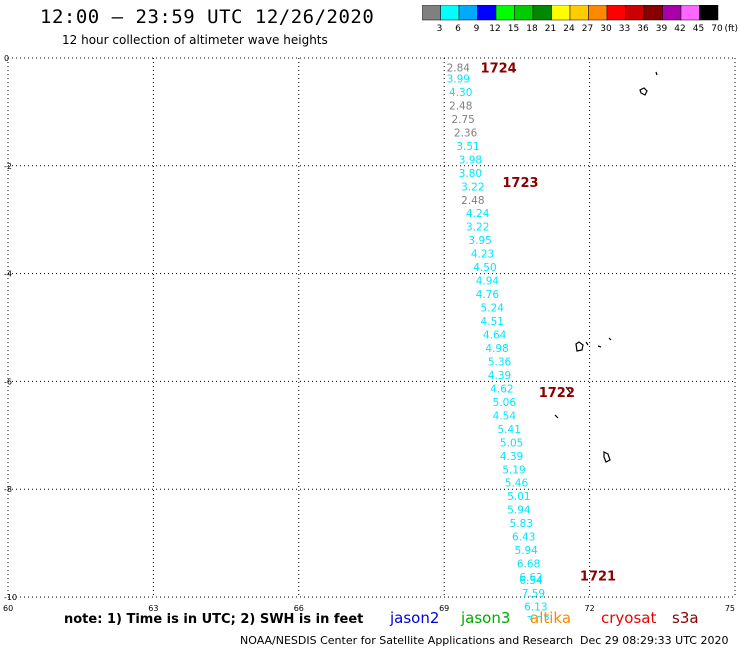  I want to click on color-scale-label: 18, so click(532, 29).